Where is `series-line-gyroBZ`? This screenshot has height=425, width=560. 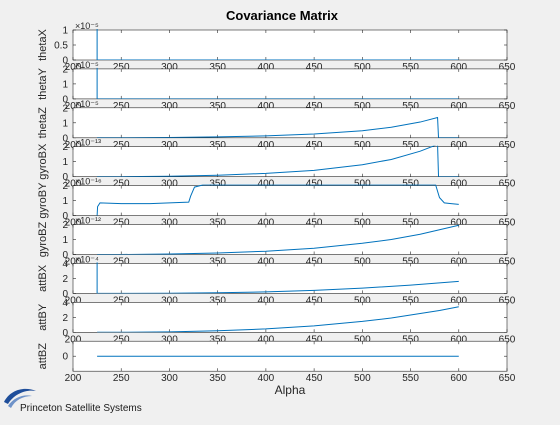 series-line-gyroBZ is located at coordinates (278, 239).